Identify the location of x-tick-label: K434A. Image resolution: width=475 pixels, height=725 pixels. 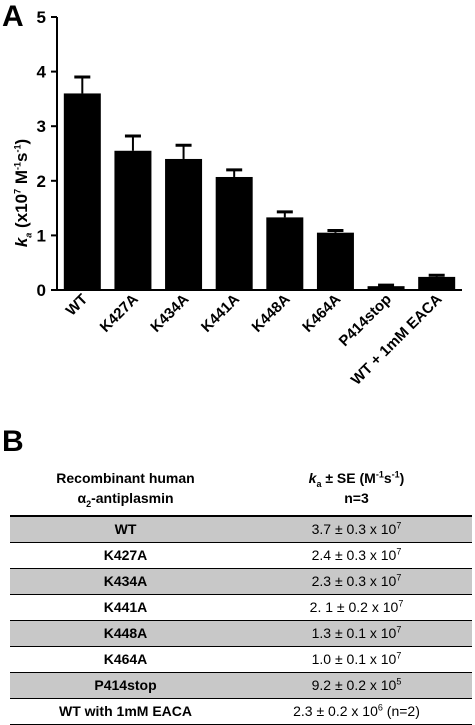
(169, 313).